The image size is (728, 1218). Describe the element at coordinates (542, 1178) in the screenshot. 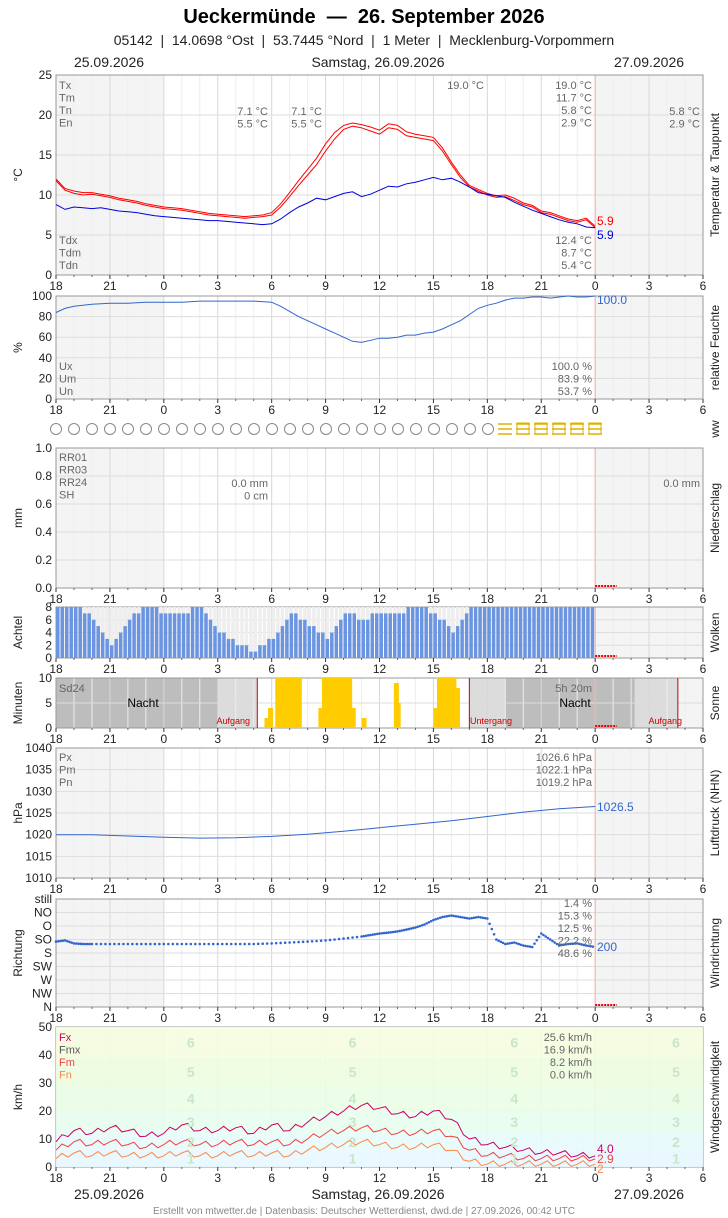

I see `wind_speed-xtick-label: 21` at that location.